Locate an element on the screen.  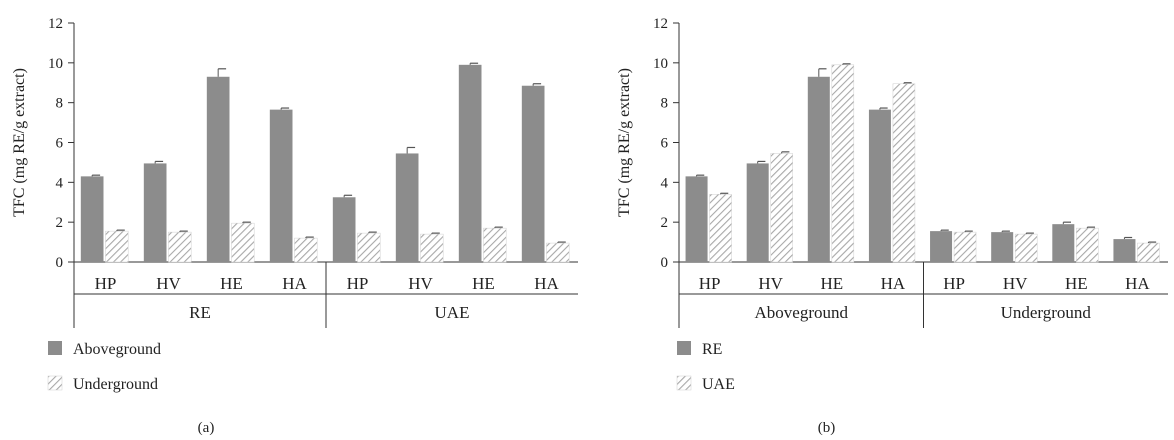
group-label: Underground is located at coordinates (1046, 312).